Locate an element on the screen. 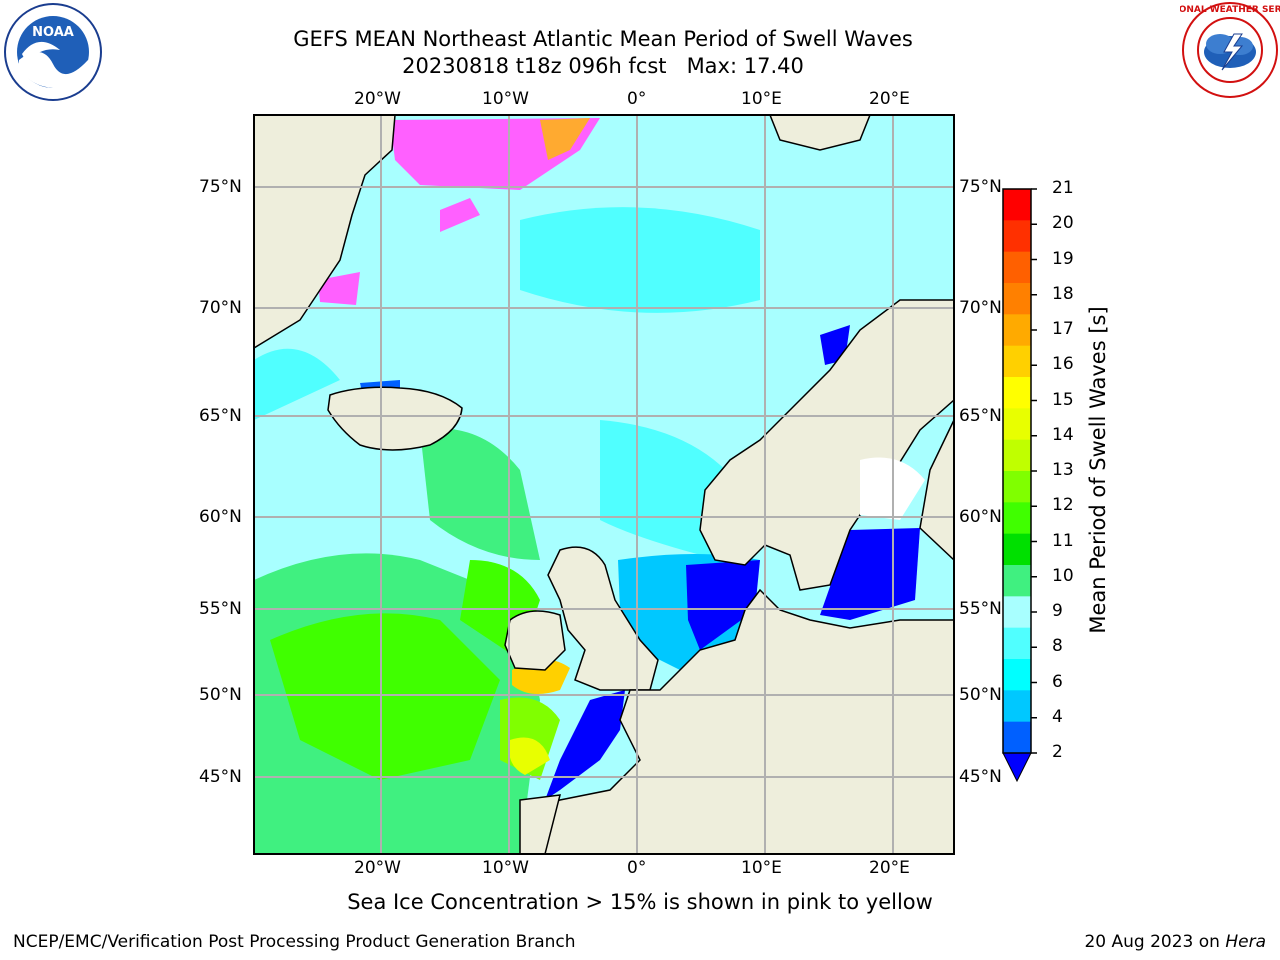 The height and width of the screenshot is (960, 1280). colorbar-tick-label: 18 is located at coordinates (1063, 293).